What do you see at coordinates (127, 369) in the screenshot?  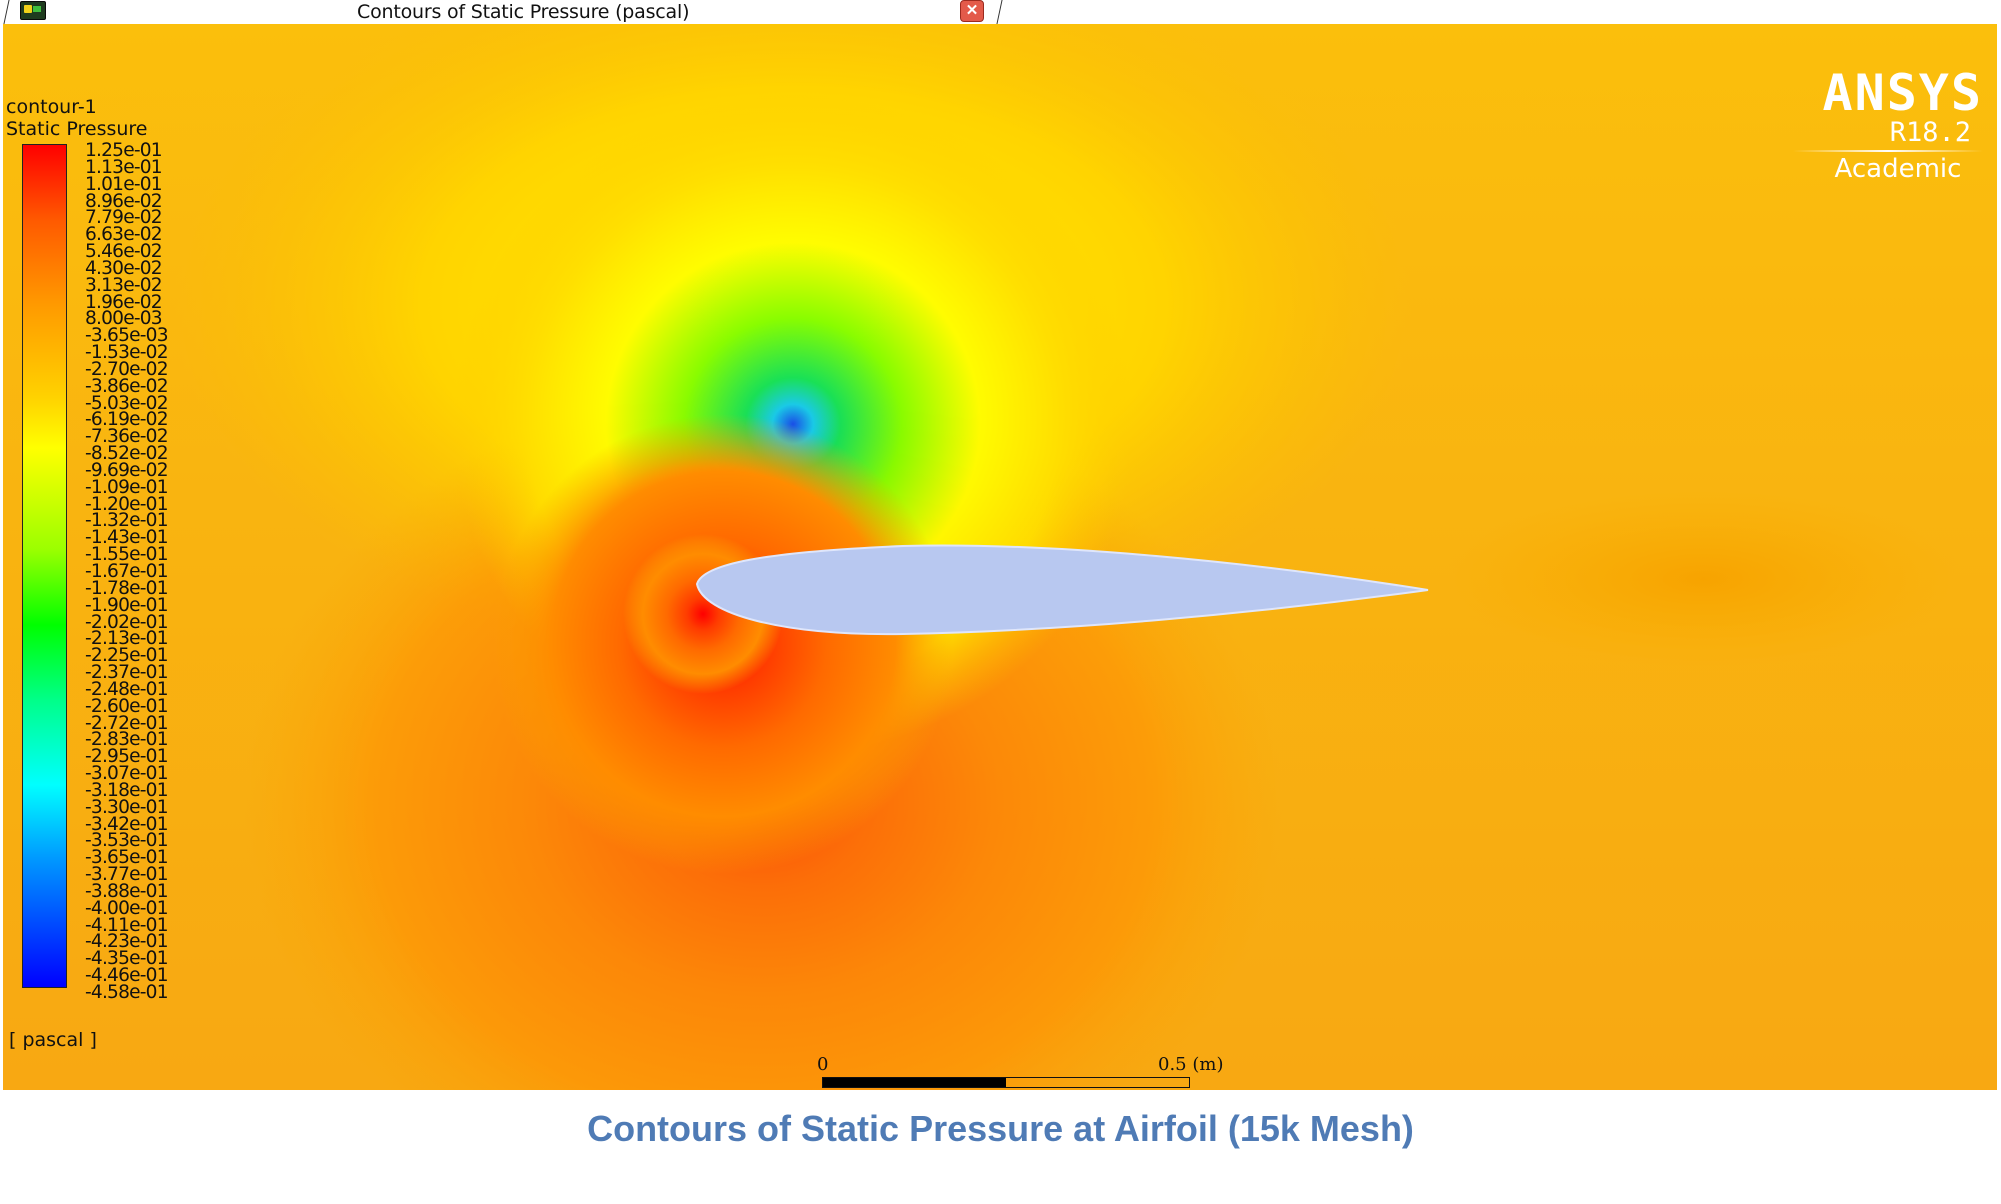 I see `colorbar-tick-label: -2.70e-02` at bounding box center [127, 369].